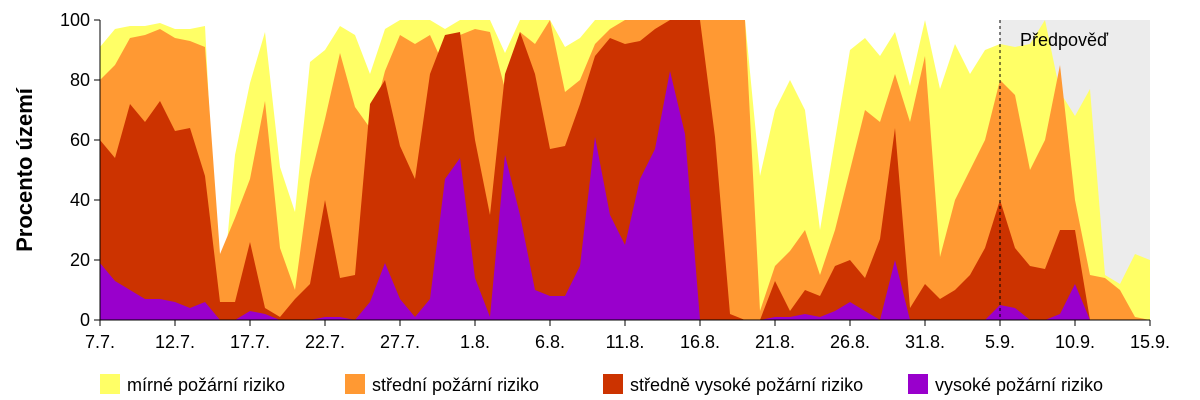 Image resolution: width=1200 pixels, height=400 pixels. What do you see at coordinates (850, 342) in the screenshot?
I see `x-tick-label: 26.8.` at bounding box center [850, 342].